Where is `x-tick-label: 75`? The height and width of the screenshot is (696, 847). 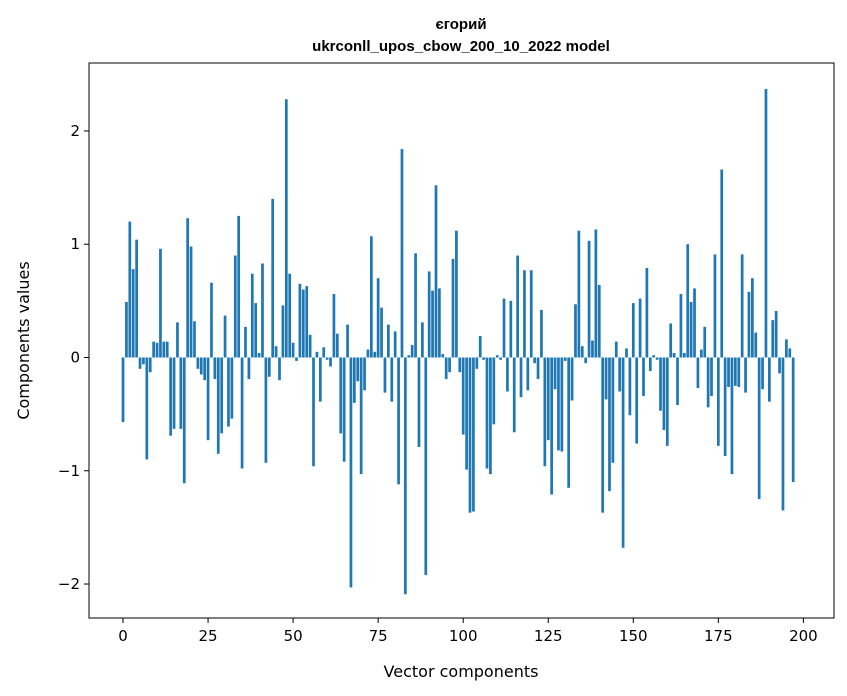 x-tick-label: 75 is located at coordinates (378, 636).